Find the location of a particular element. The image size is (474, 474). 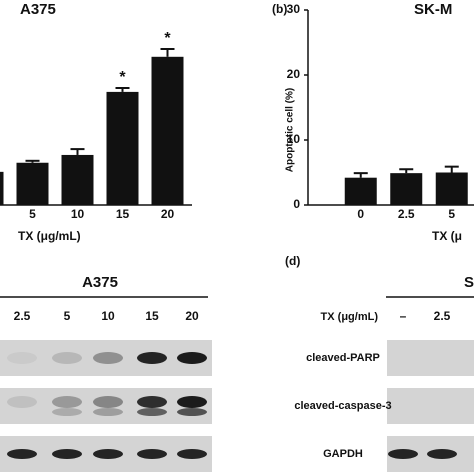

panel-label: (d) is located at coordinates (292, 261).